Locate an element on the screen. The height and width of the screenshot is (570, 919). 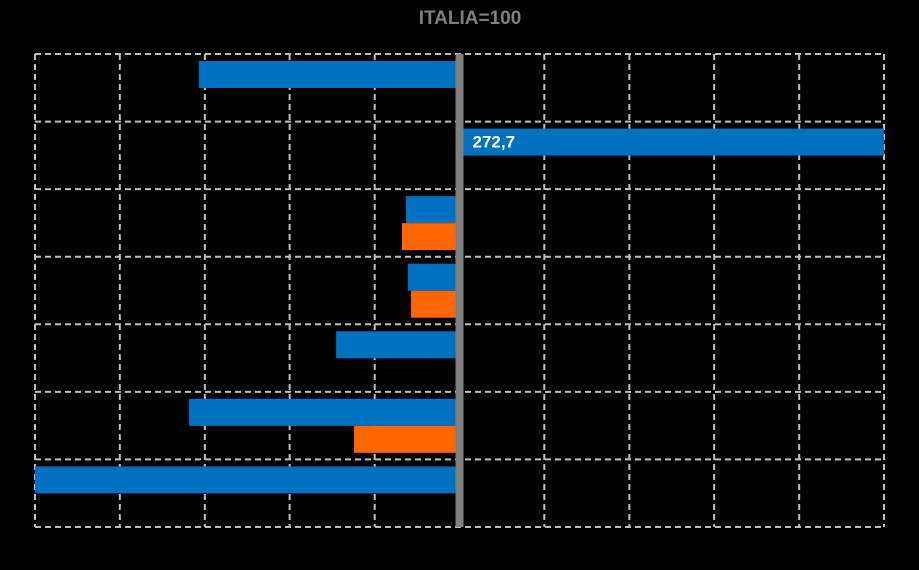
data-label: 272,7 is located at coordinates (494, 142).